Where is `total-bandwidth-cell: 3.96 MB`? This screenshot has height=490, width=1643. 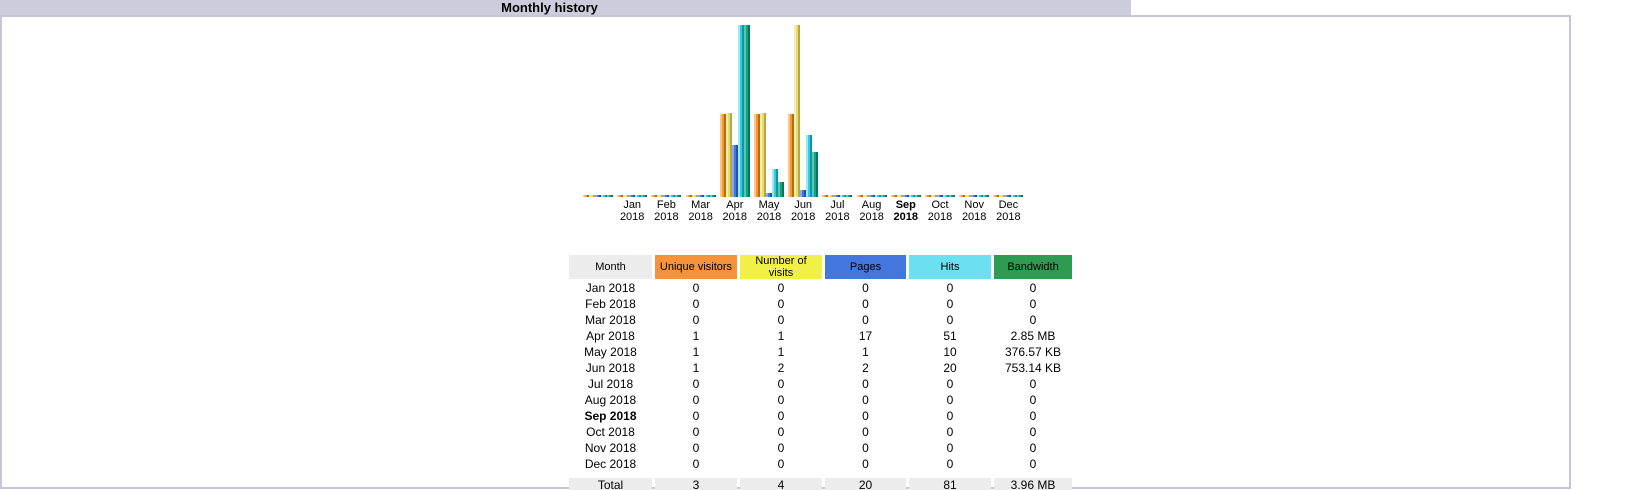
total-bandwidth-cell: 3.96 MB is located at coordinates (1033, 484).